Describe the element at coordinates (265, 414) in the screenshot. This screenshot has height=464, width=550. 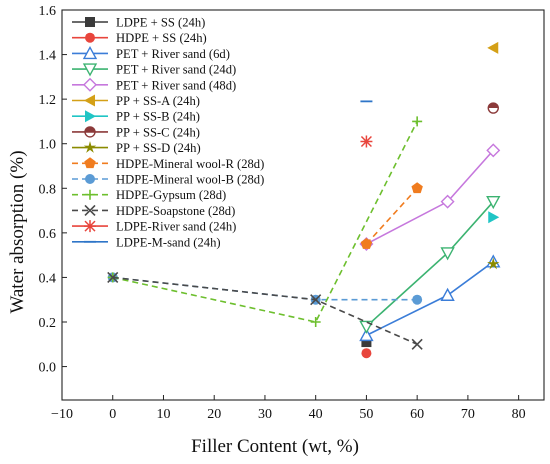
I see `x-tick-label: 30` at that location.